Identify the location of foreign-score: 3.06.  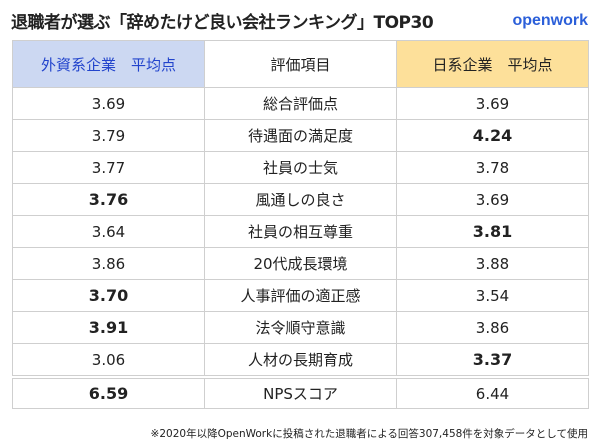
(108, 360).